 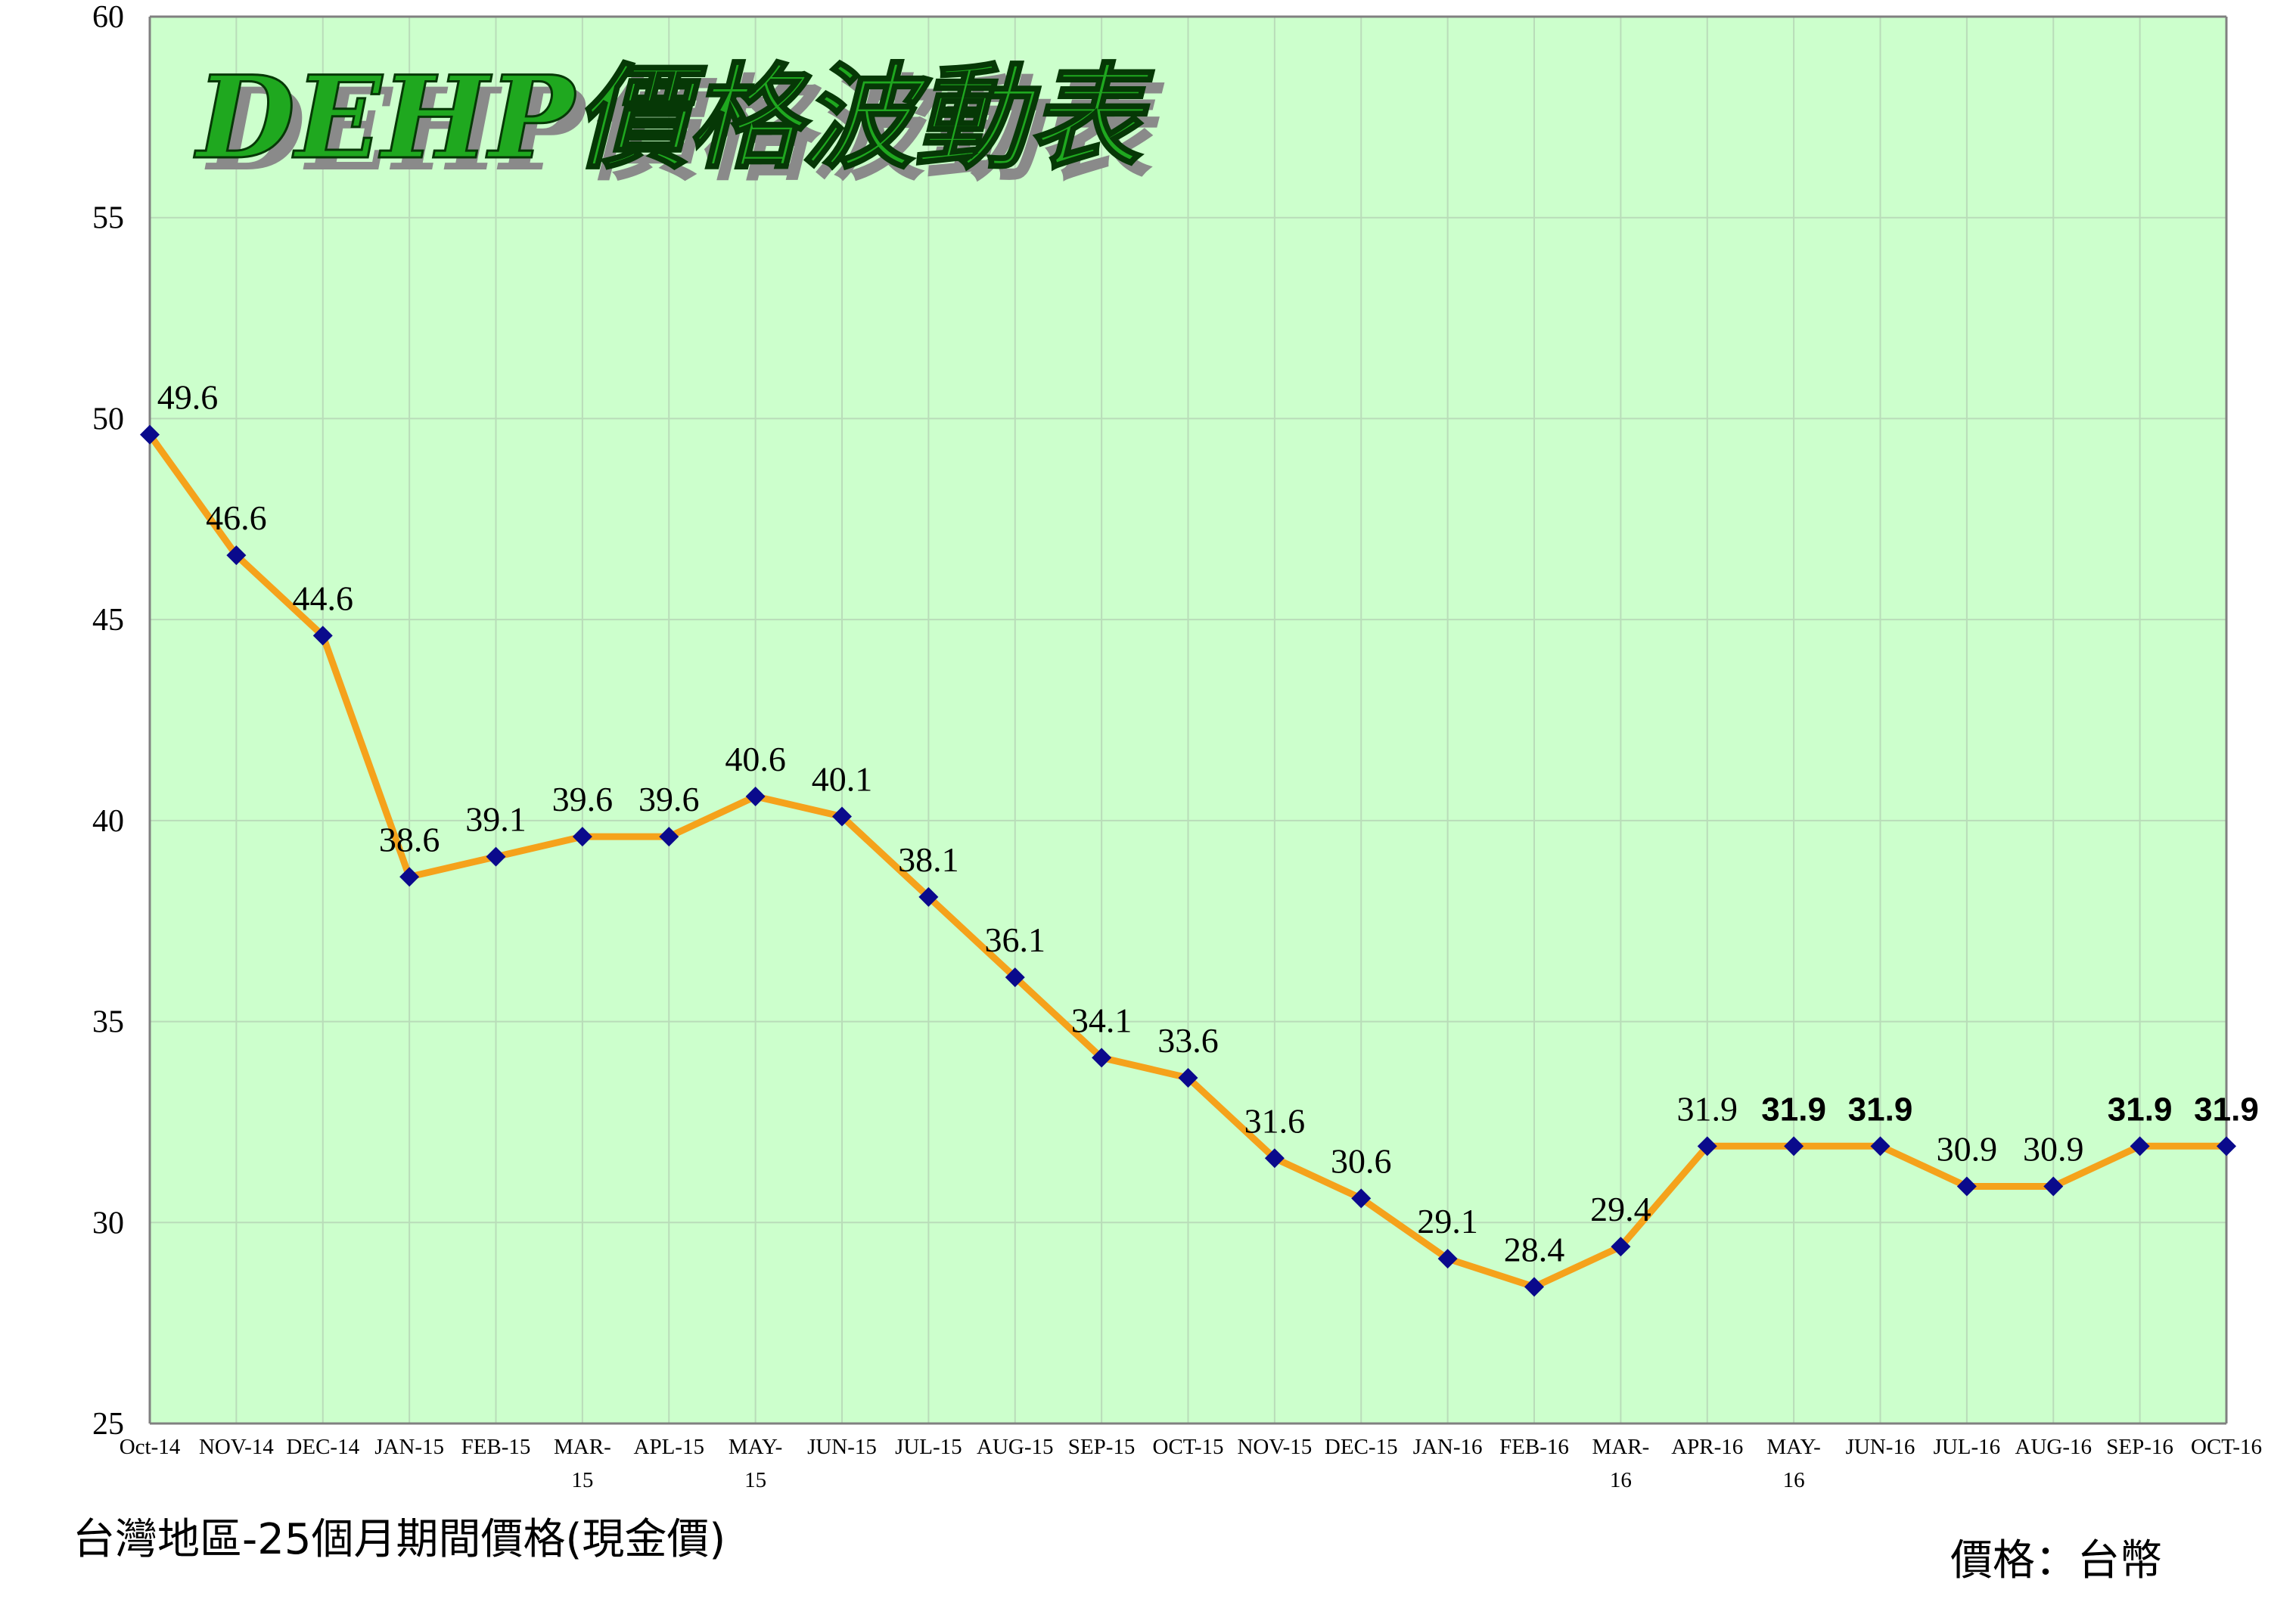 What do you see at coordinates (755, 759) in the screenshot?
I see `data-label: 40.6` at bounding box center [755, 759].